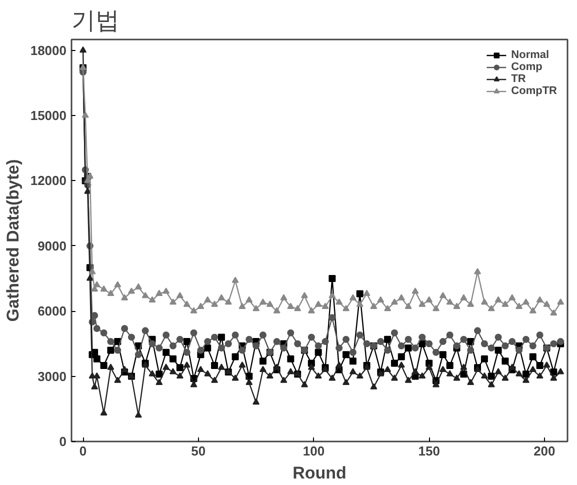 This screenshot has width=577, height=485. I want to click on y-tick-label: 6000, so click(52, 311).